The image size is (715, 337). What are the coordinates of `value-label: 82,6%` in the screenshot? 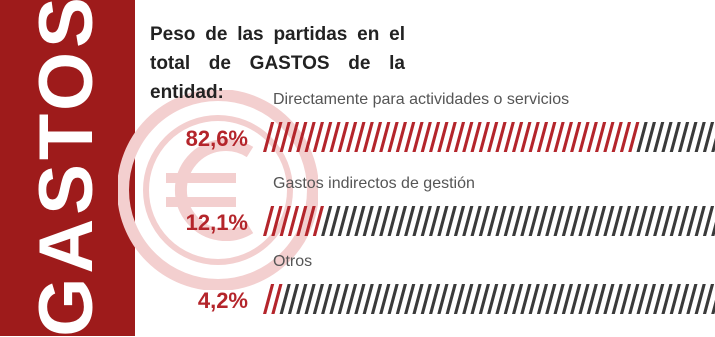 It's located at (210, 139).